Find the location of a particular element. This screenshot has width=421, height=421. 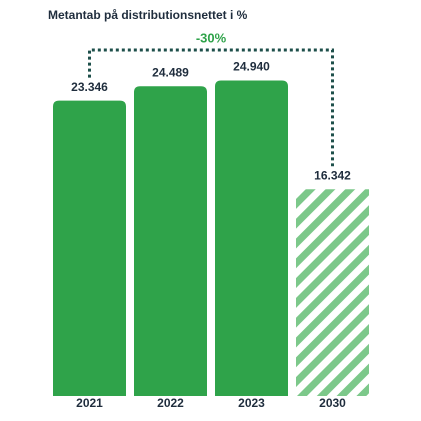

x-tick-label: 2021 is located at coordinates (89, 403).